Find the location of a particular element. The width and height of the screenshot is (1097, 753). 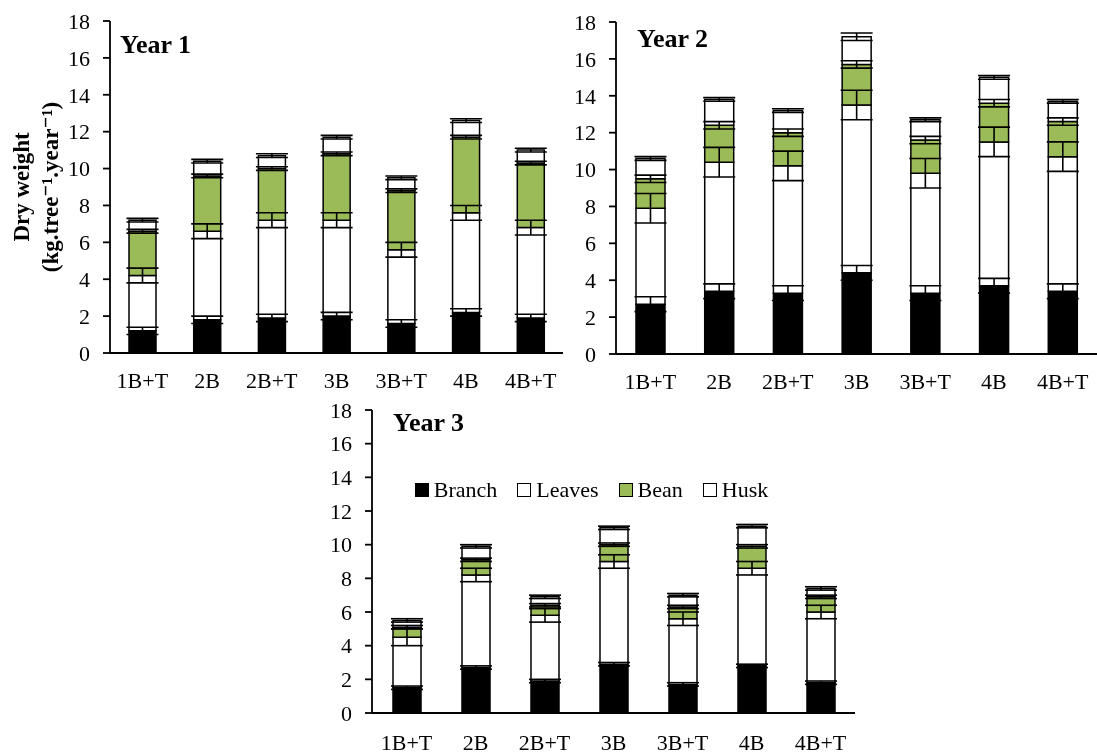

chart-title: Year 1 is located at coordinates (156, 45).